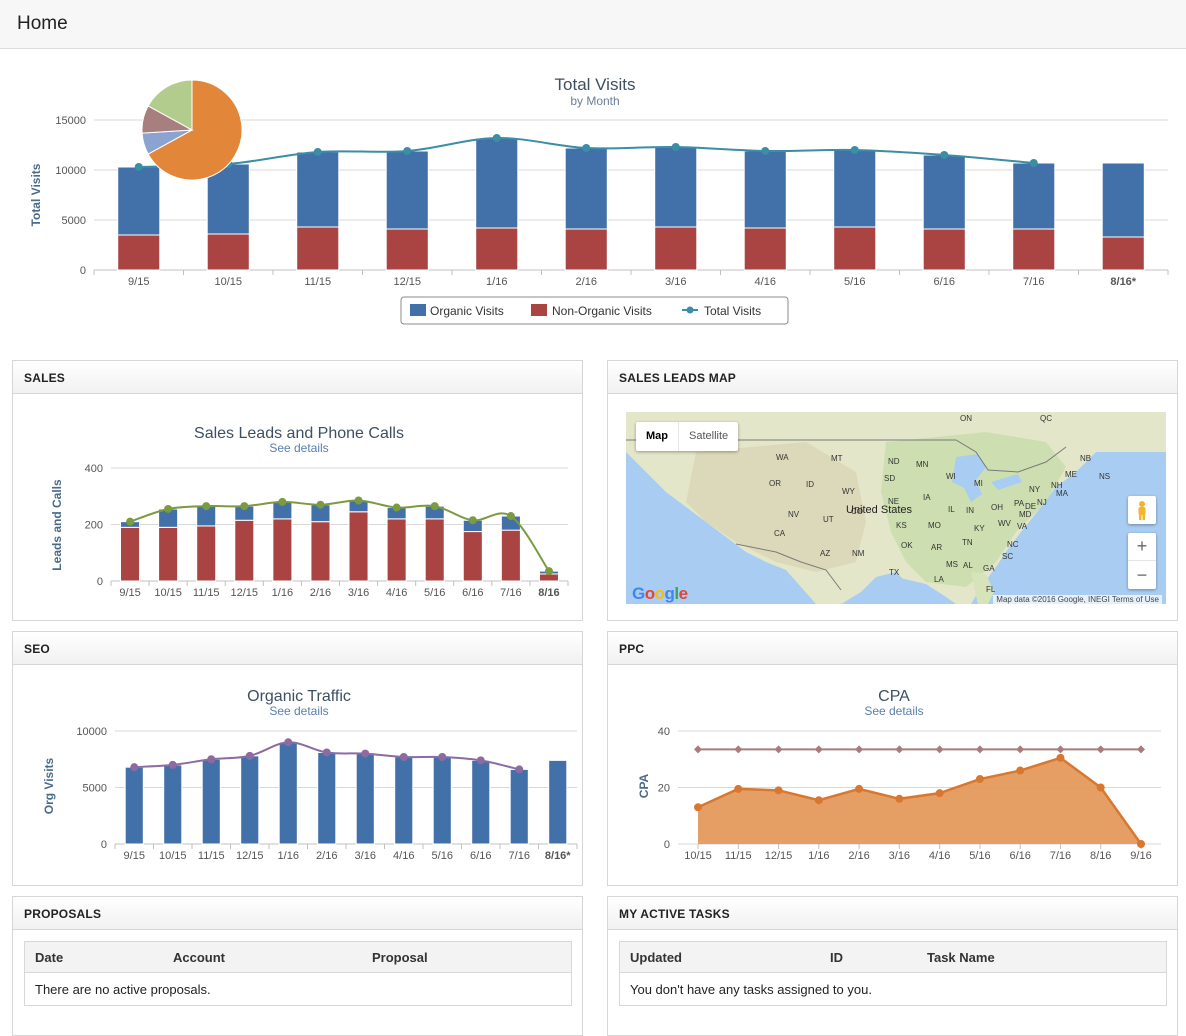 The height and width of the screenshot is (1036, 1186). I want to click on map-state-label: IN, so click(970, 510).